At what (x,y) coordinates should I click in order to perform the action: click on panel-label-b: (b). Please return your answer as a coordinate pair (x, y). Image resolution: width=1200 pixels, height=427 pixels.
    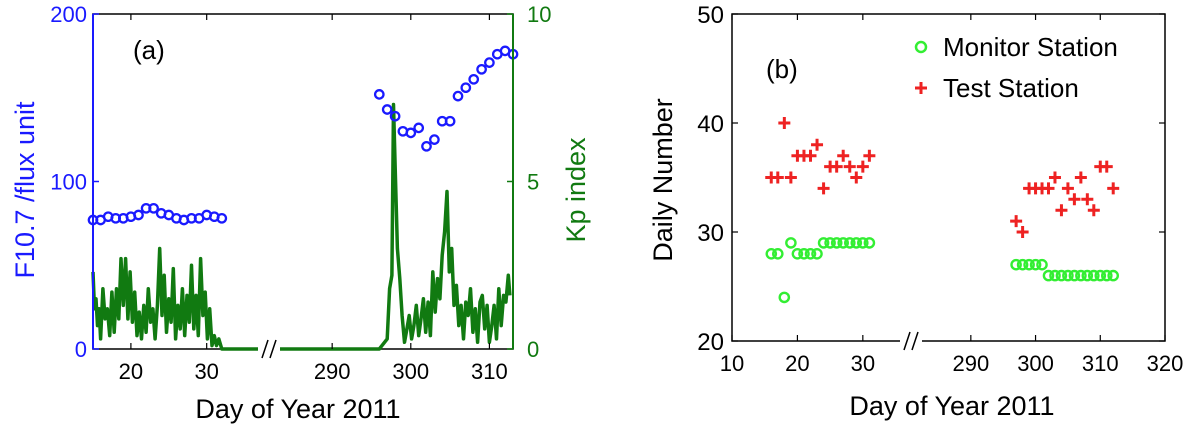
    Looking at the image, I should click on (782, 69).